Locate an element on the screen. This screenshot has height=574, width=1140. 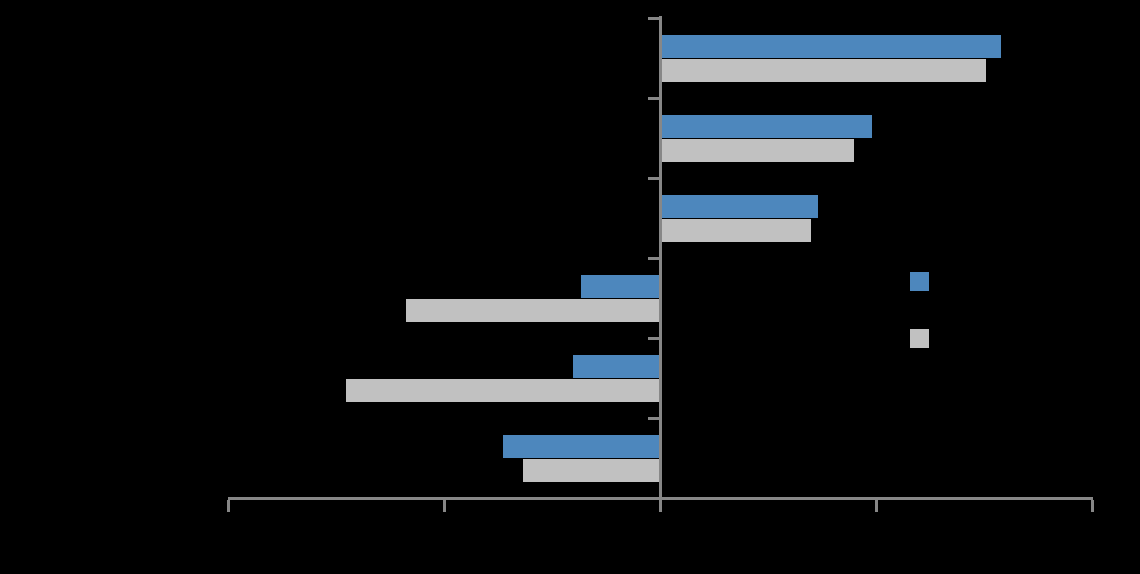
legend-swatch-blue is located at coordinates (919, 281).